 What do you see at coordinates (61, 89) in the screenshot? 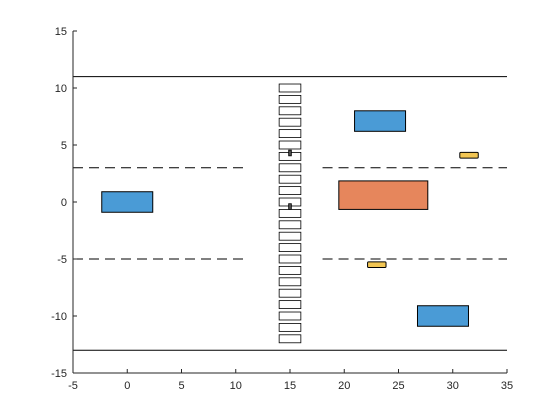
I see `y-tick-label: 10` at bounding box center [61, 89].